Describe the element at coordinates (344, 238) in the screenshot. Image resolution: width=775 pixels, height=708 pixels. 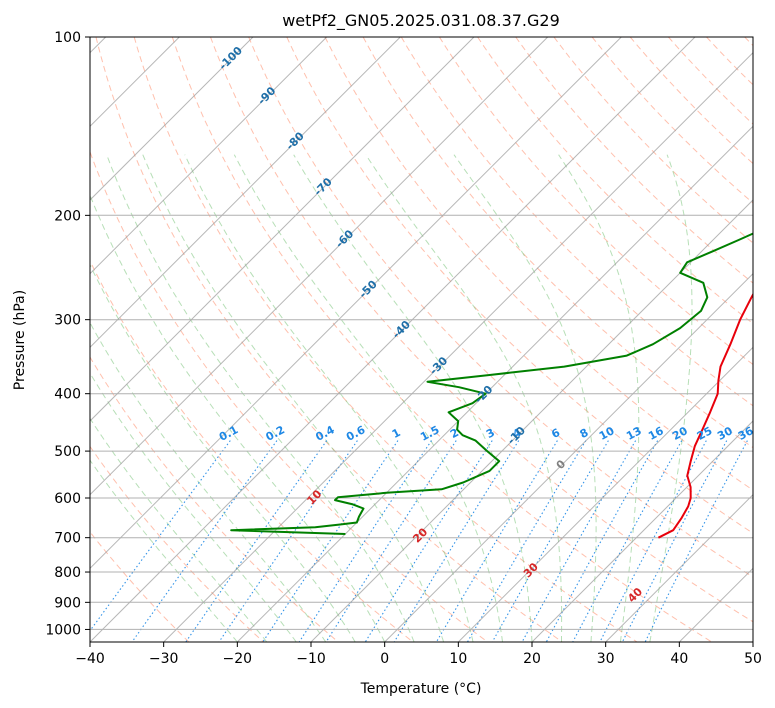
I see `isotherm-label: -60` at that location.